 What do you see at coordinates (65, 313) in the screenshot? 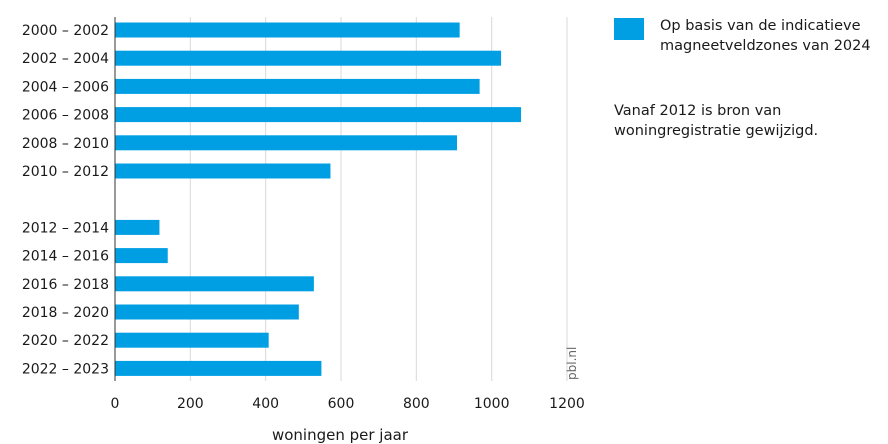
I see `category-label: 2018 – 2020` at bounding box center [65, 313].